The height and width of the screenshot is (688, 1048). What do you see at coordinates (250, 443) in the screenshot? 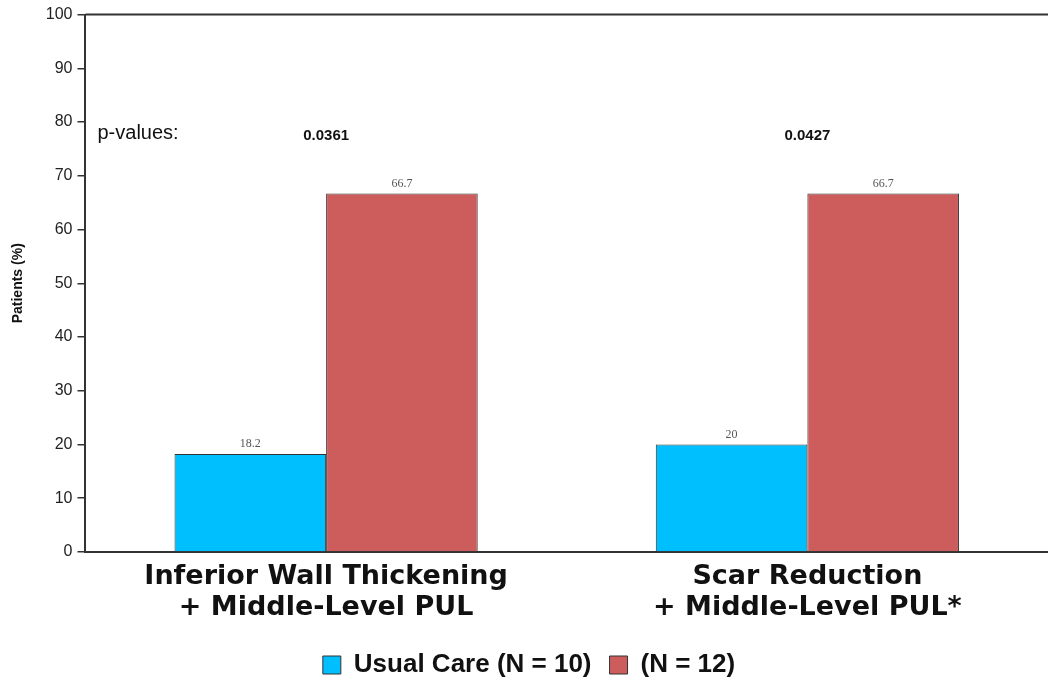
I see `data-label: 18.2` at bounding box center [250, 443].